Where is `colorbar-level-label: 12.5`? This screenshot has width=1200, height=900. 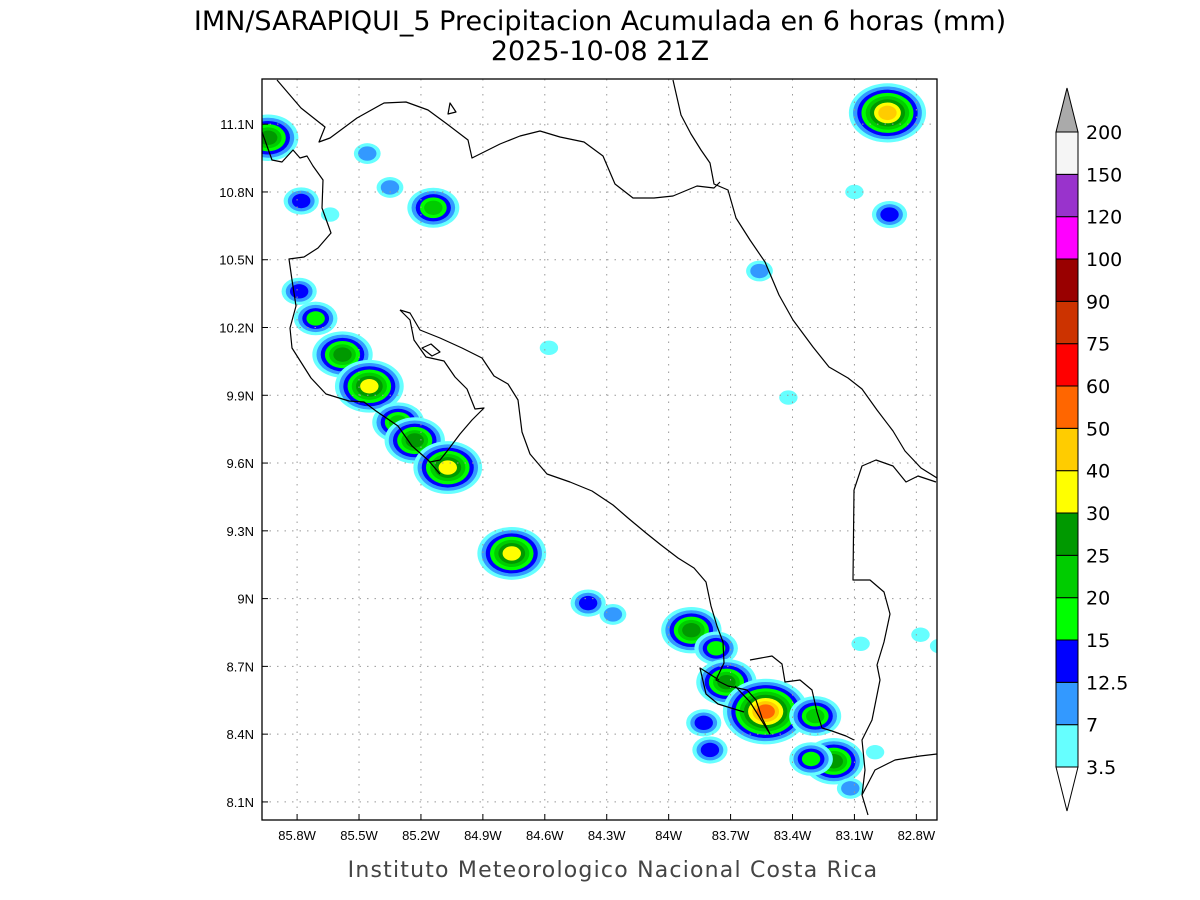
colorbar-level-label: 12.5 is located at coordinates (1107, 683).